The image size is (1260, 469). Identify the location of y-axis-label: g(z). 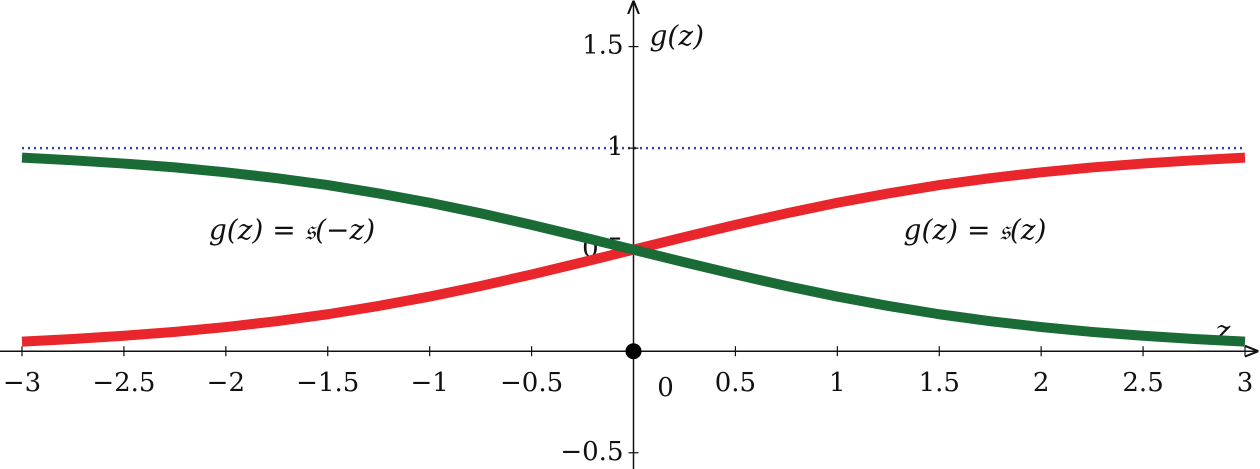
(677, 36).